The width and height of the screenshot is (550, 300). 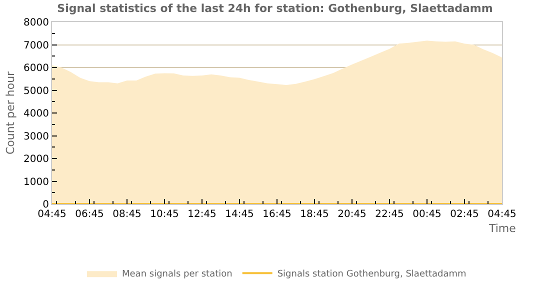 I want to click on x-tick-label: 14:45, so click(x=239, y=214).